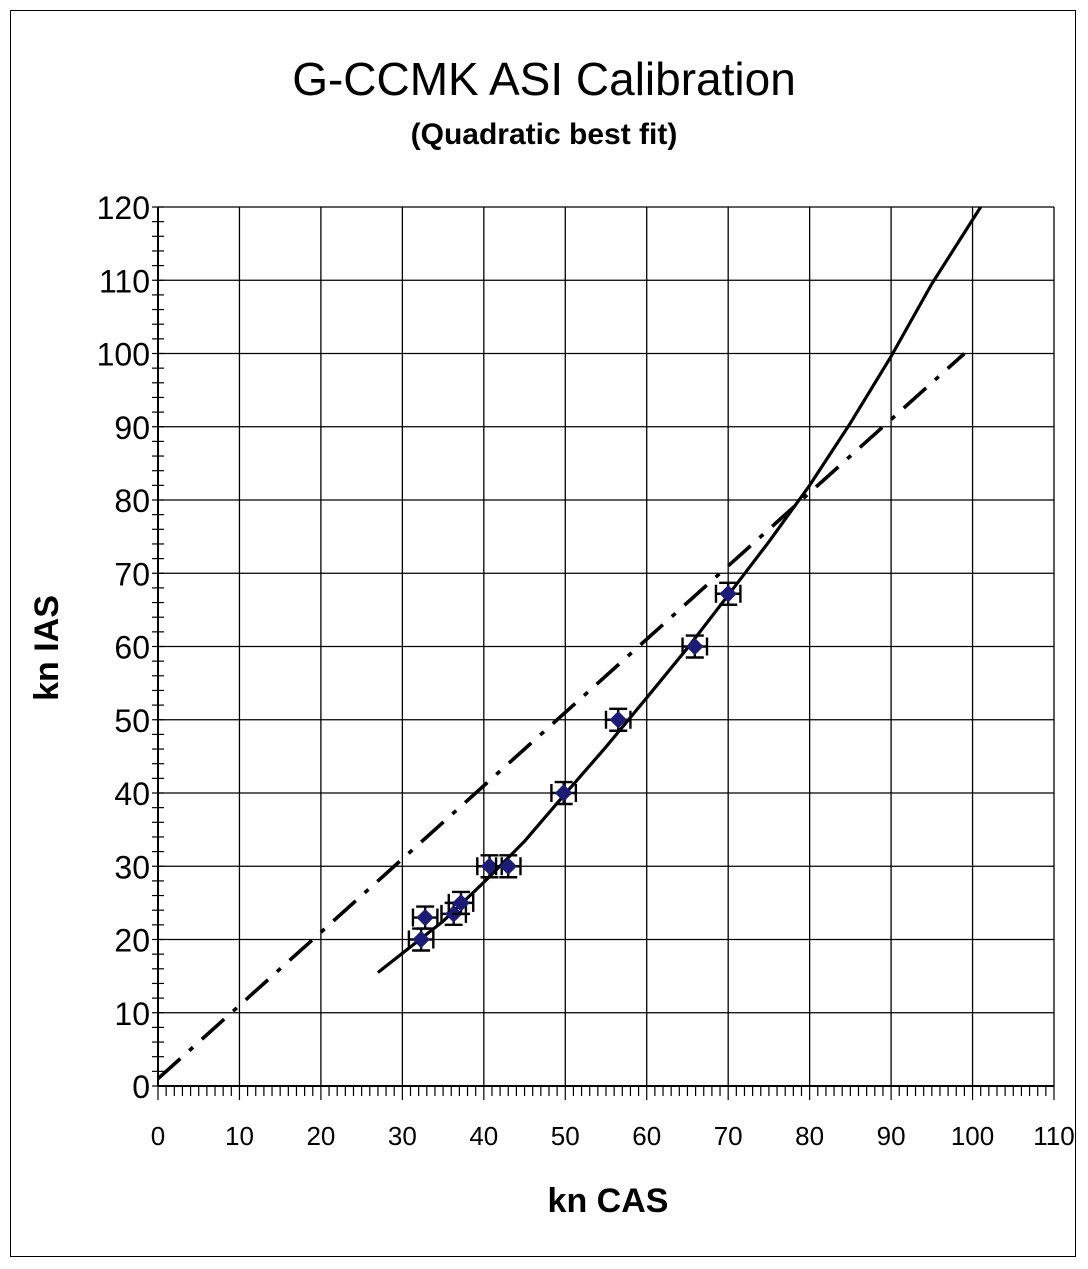 The height and width of the screenshot is (1269, 1088). What do you see at coordinates (123, 208) in the screenshot?
I see `y-tick-label: 120` at bounding box center [123, 208].